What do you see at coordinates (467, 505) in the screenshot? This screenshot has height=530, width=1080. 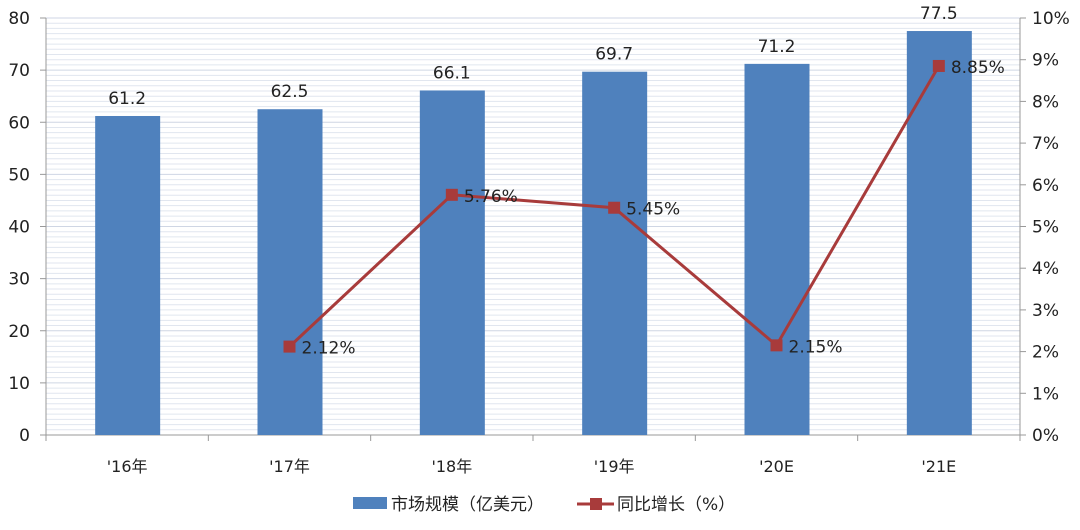 I see `legend-bar-label: 市场规模（亿美元）` at bounding box center [467, 505].